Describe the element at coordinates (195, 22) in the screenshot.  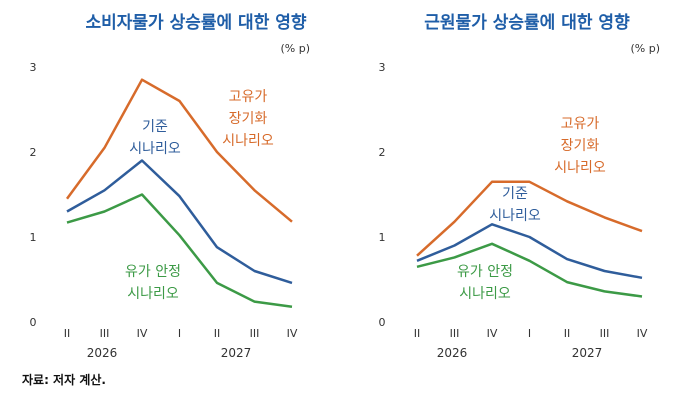
I see `chart-title: 소비자물가 상승률에 대한 영향` at that location.